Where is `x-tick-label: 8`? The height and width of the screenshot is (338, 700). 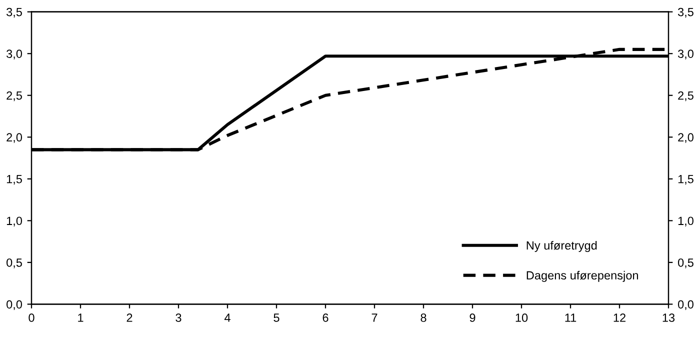 x-tick-label: 8 is located at coordinates (423, 318).